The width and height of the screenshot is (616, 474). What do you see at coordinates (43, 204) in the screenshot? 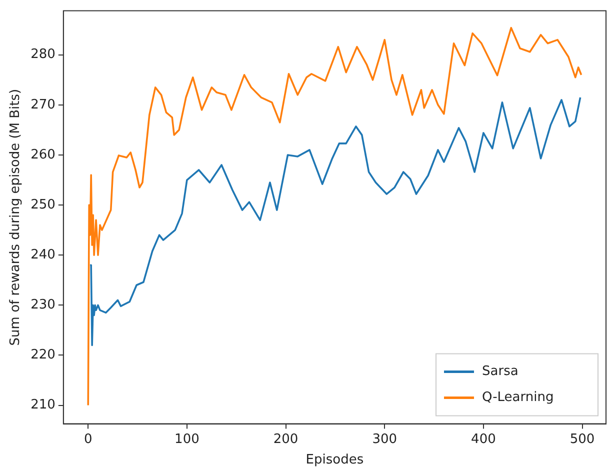
I see `y-tick-label: 250` at bounding box center [43, 204].